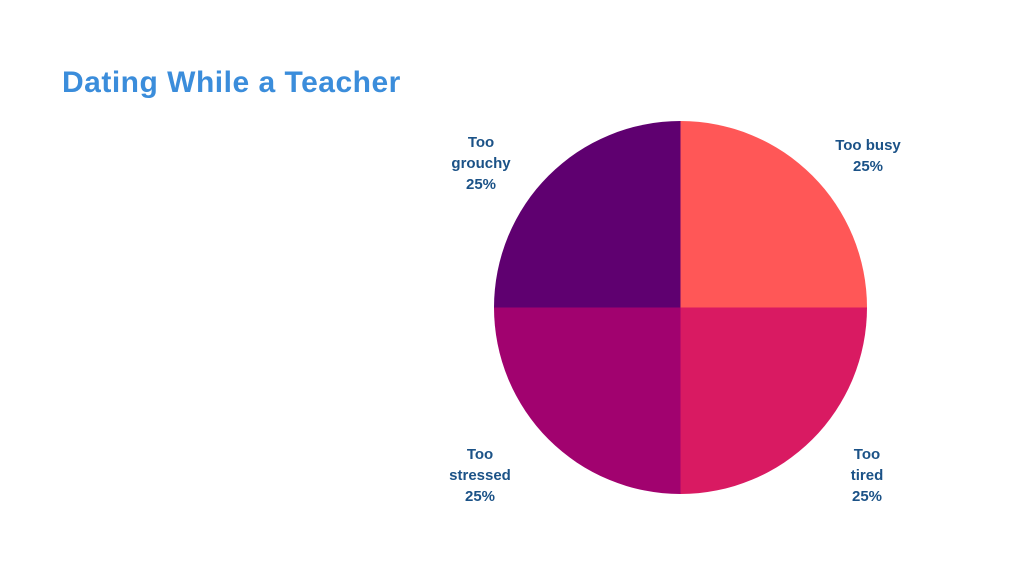  What do you see at coordinates (773, 400) in the screenshot?
I see `pie-slice-too-tired` at bounding box center [773, 400].